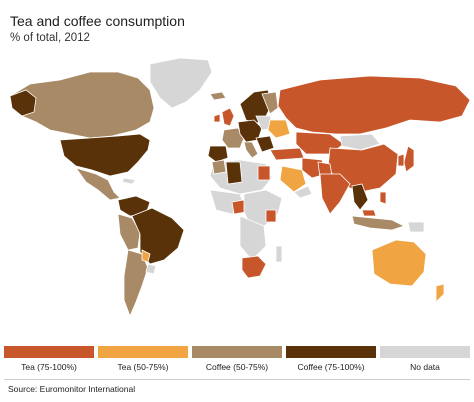  What do you see at coordinates (228, 117) in the screenshot?
I see `region-uk` at bounding box center [228, 117].